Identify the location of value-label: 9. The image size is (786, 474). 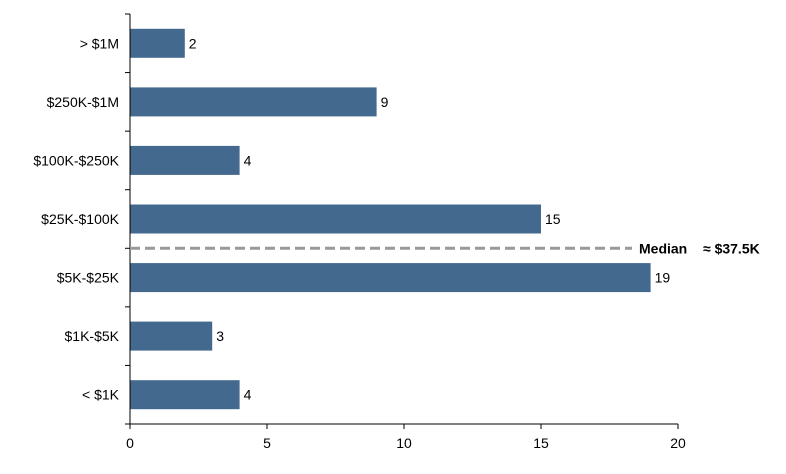
(385, 102).